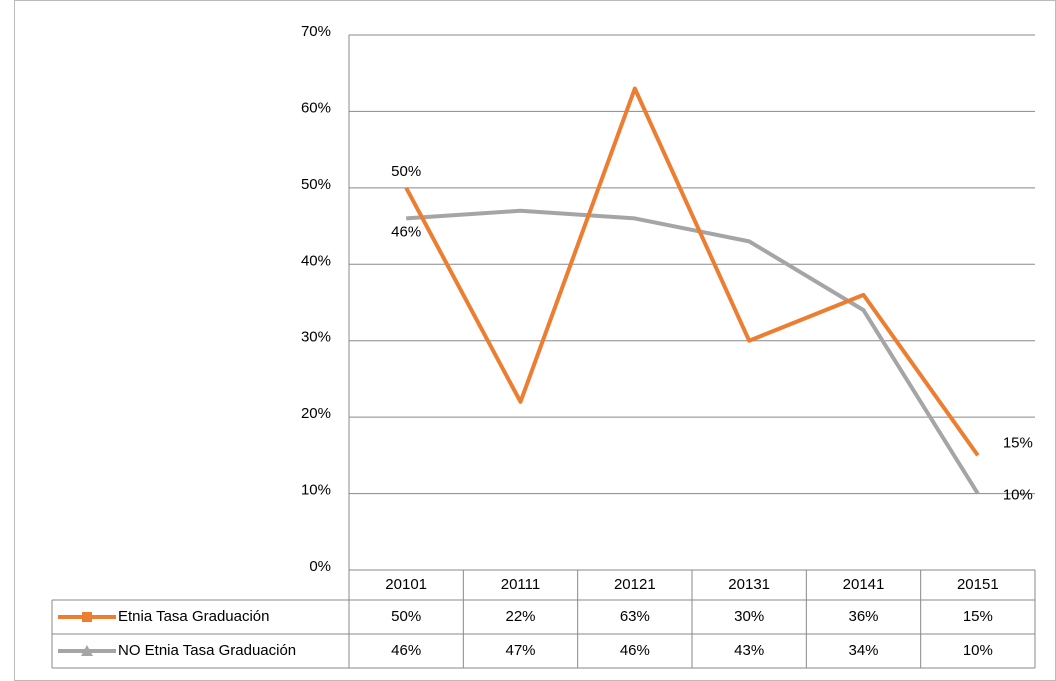 Image resolution: width=1056 pixels, height=681 pixels. What do you see at coordinates (406, 584) in the screenshot?
I see `x-tick-label: 20101` at bounding box center [406, 584].